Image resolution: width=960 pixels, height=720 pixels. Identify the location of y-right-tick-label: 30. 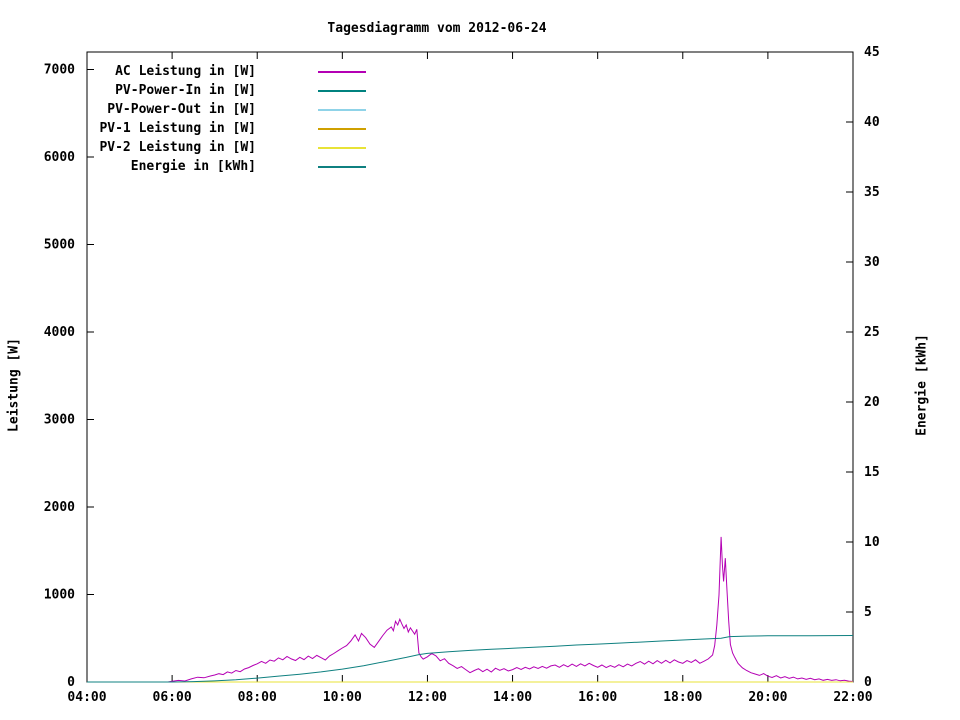
(872, 262).